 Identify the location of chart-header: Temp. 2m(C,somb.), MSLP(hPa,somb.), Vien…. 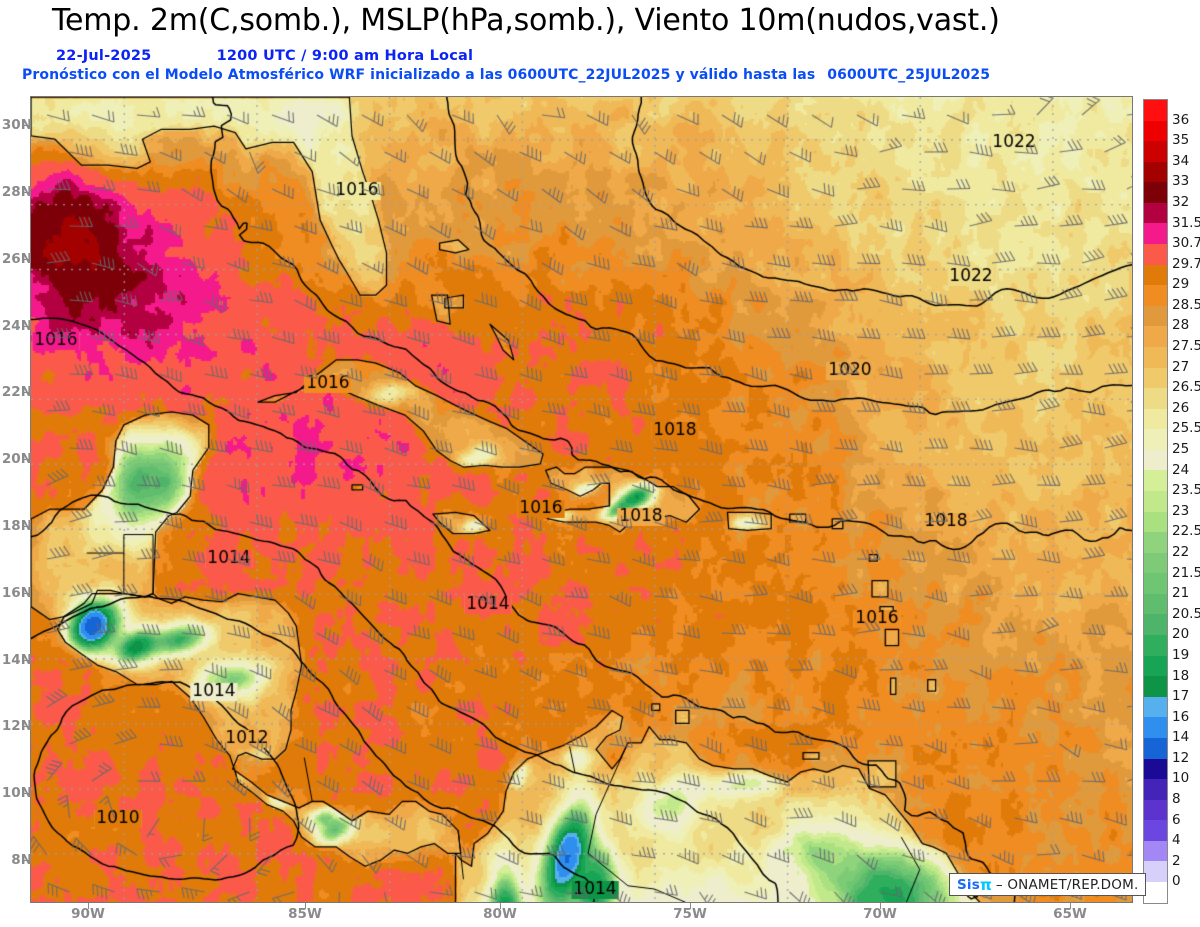
(600, 48).